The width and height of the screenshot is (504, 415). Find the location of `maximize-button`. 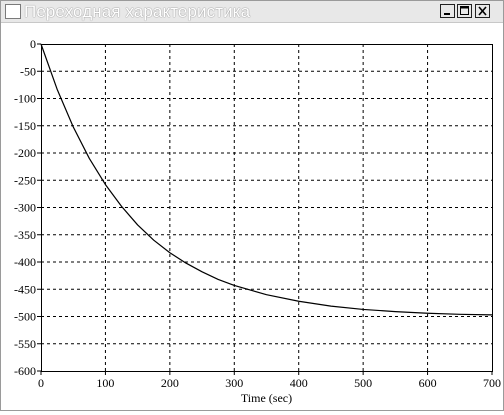

maximize-button is located at coordinates (464, 11).